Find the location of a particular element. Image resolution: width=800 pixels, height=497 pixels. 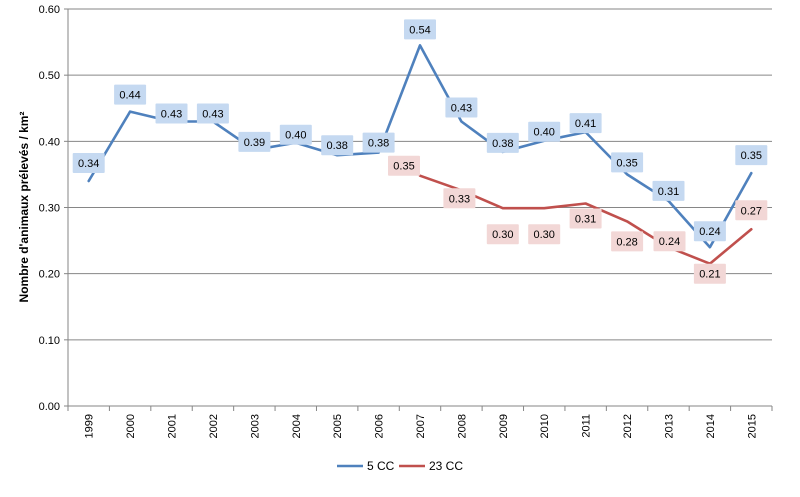

x-tick-label: 2010 is located at coordinates (545, 426).